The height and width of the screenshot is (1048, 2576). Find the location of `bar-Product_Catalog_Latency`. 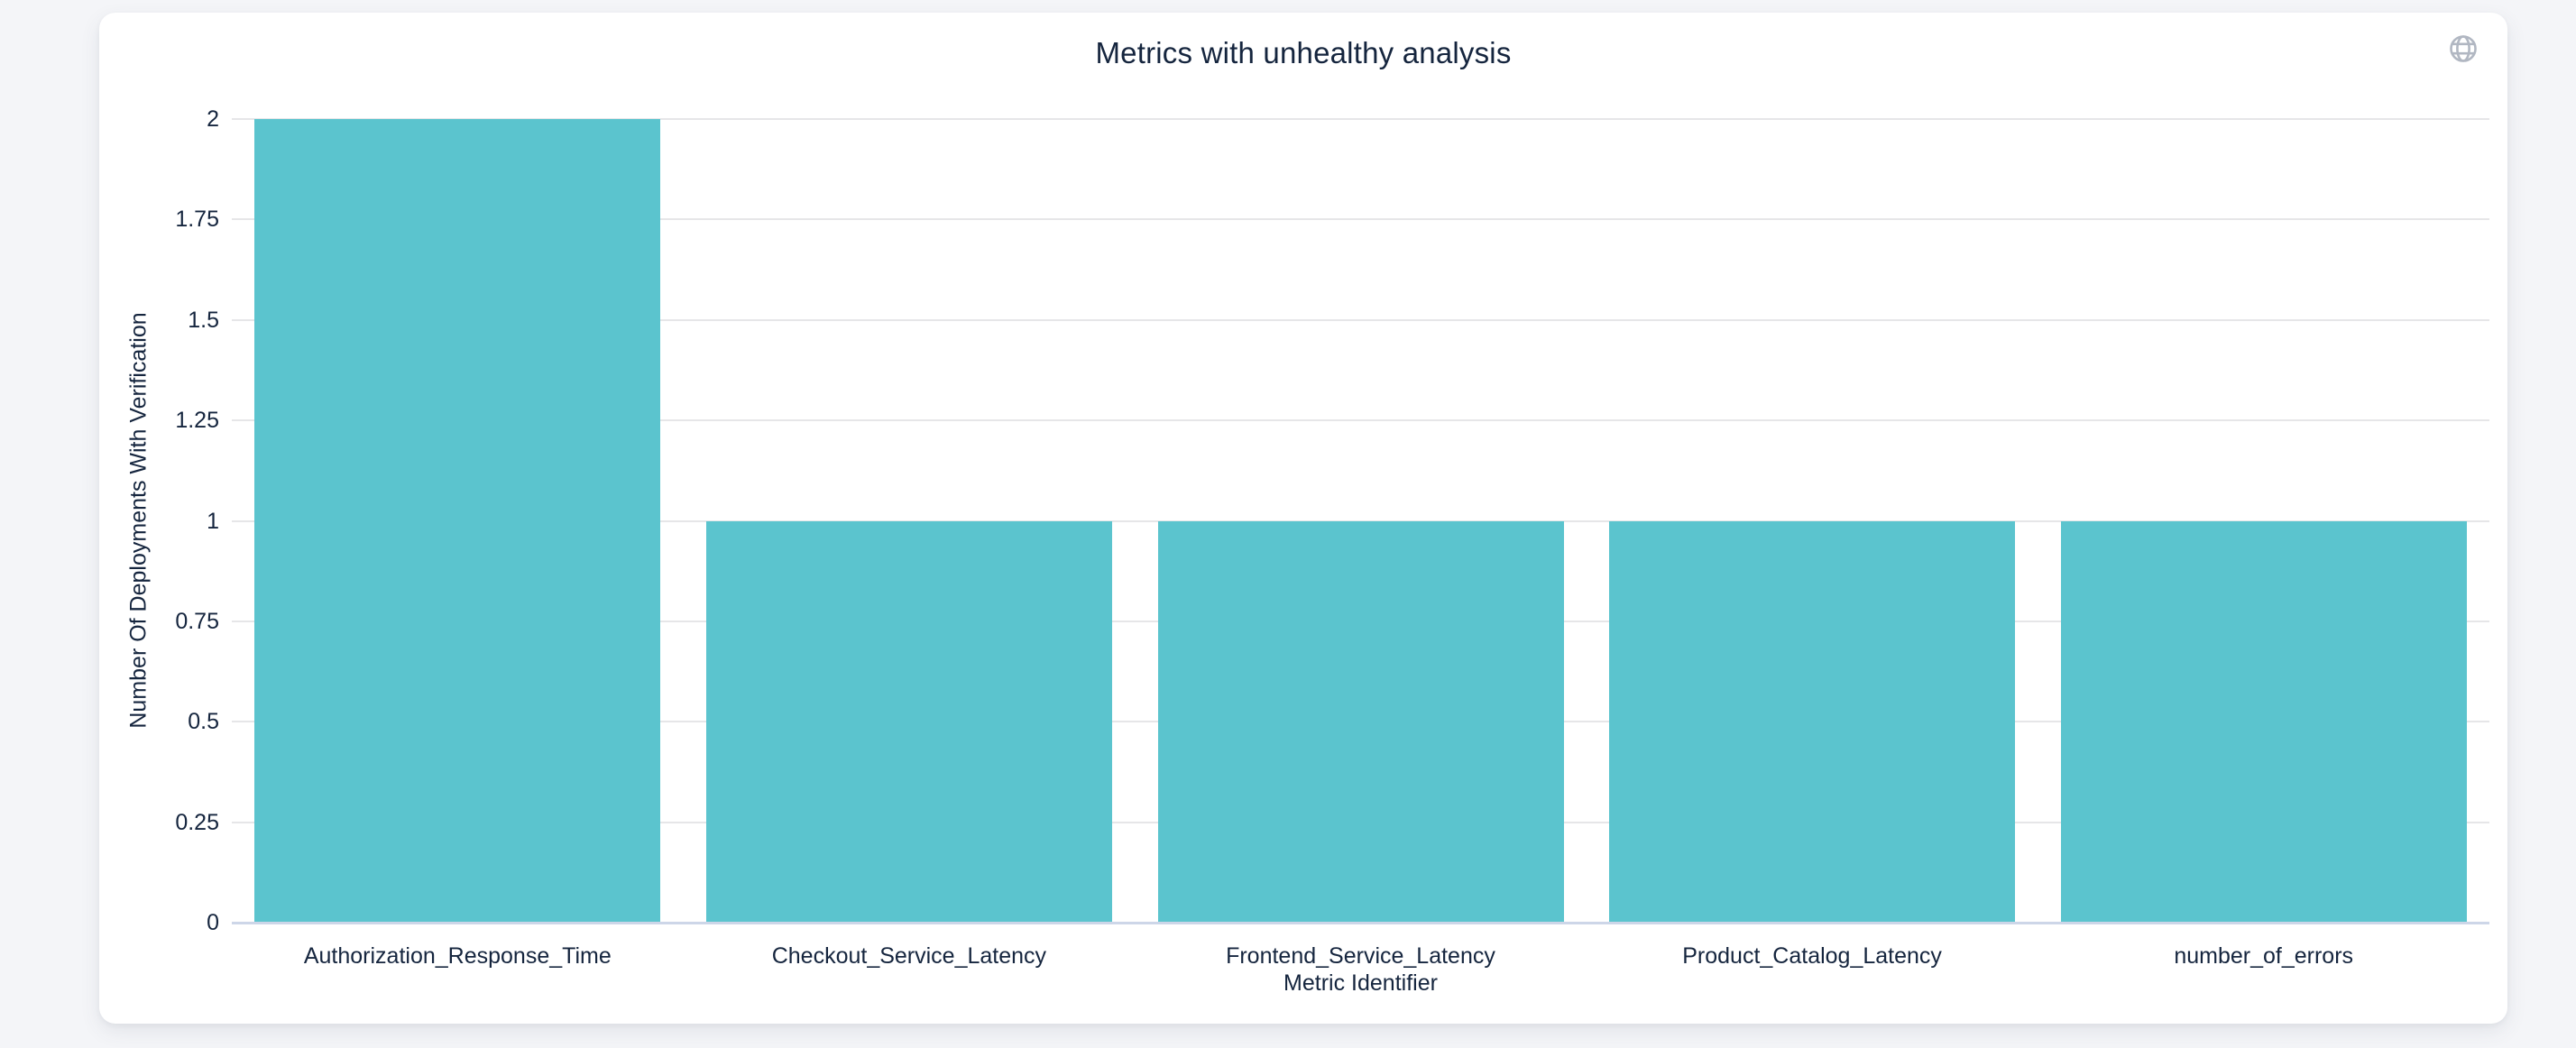

bar-Product_Catalog_Latency is located at coordinates (1813, 721).